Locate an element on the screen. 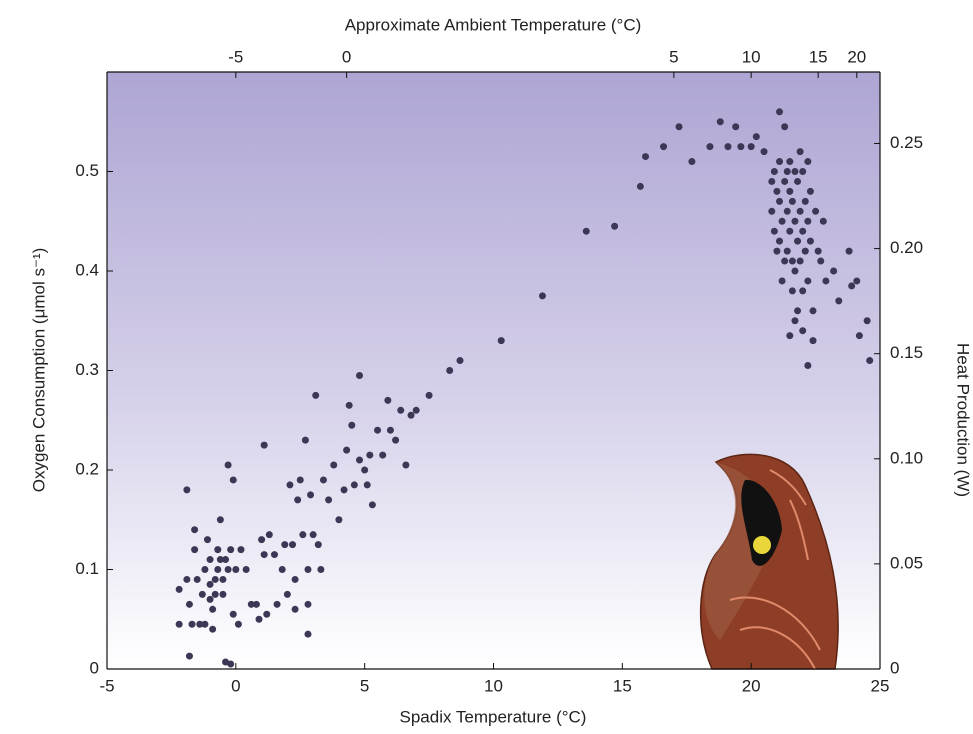 The image size is (973, 734). y-tick-label: 0.3 is located at coordinates (87, 369).